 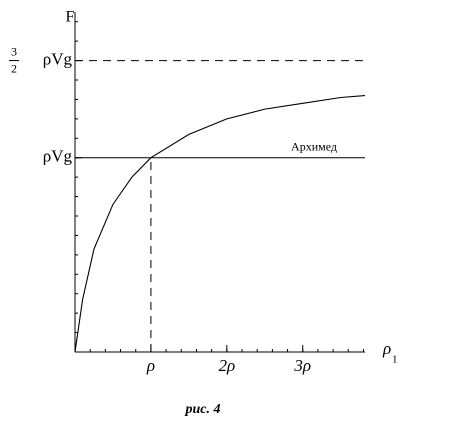 What do you see at coordinates (395, 360) in the screenshot?
I see `x-axis-label-subscript: 1` at bounding box center [395, 360].